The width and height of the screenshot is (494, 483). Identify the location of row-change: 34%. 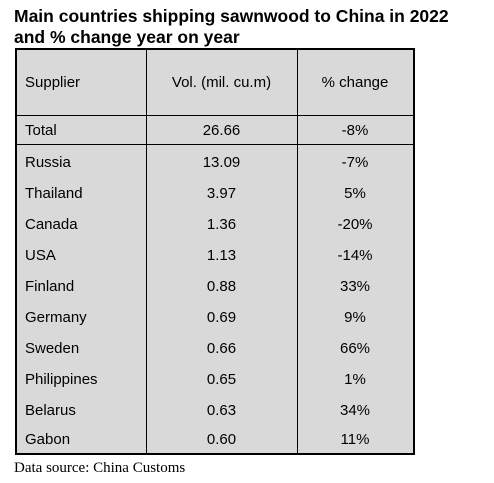
(355, 410).